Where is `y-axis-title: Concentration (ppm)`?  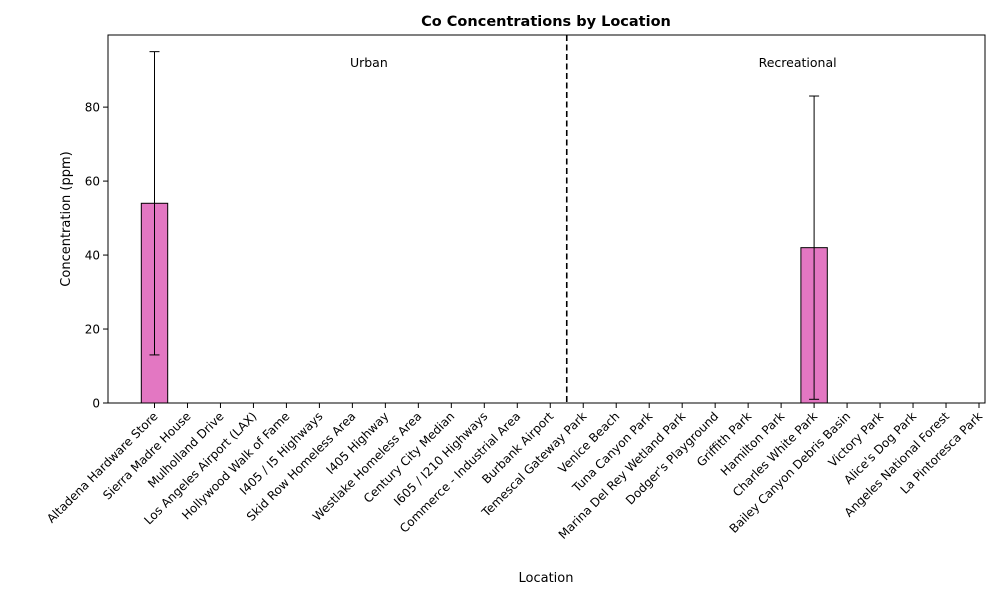
y-axis-title: Concentration (ppm) is located at coordinates (66, 218).